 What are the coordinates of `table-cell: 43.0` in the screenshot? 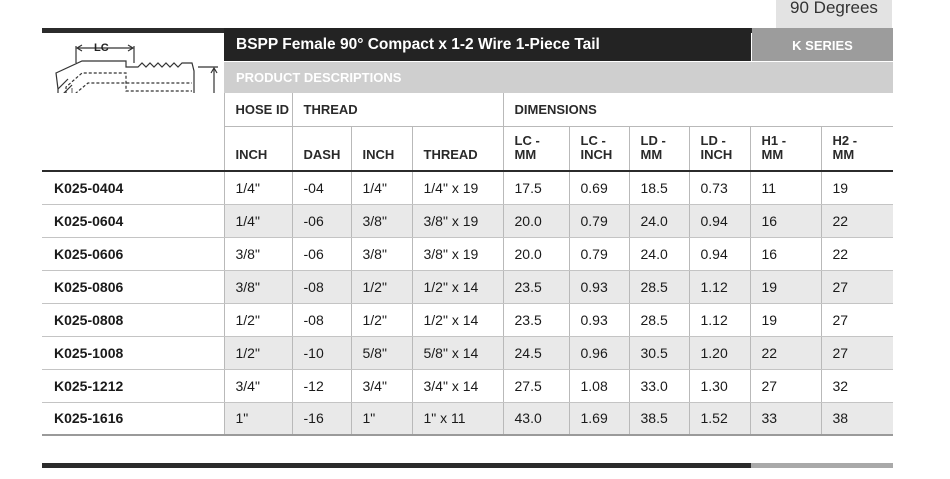 It's located at (536, 419).